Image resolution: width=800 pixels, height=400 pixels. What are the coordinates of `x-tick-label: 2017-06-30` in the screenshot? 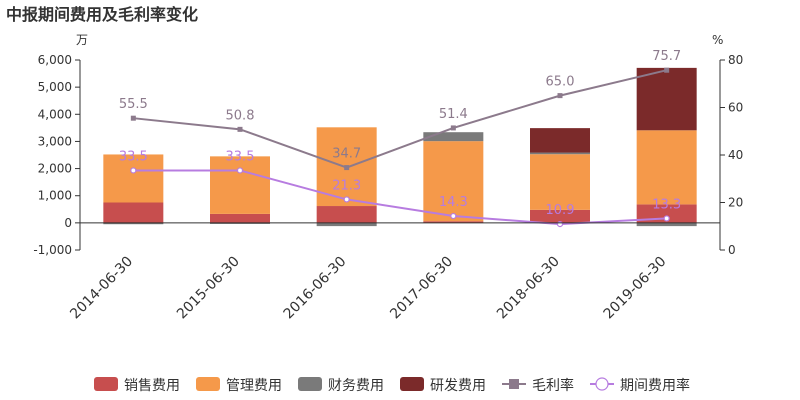 It's located at (421, 288).